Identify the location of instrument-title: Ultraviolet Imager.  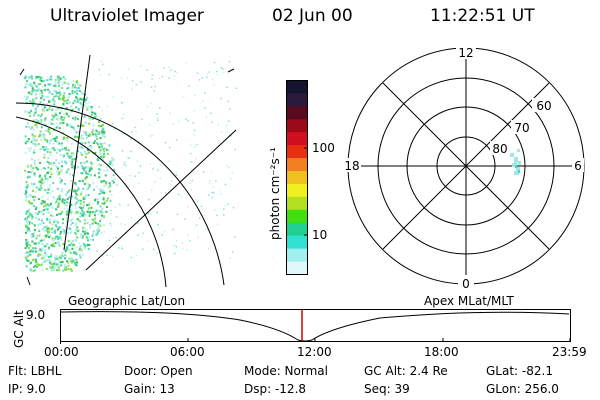
(127, 16).